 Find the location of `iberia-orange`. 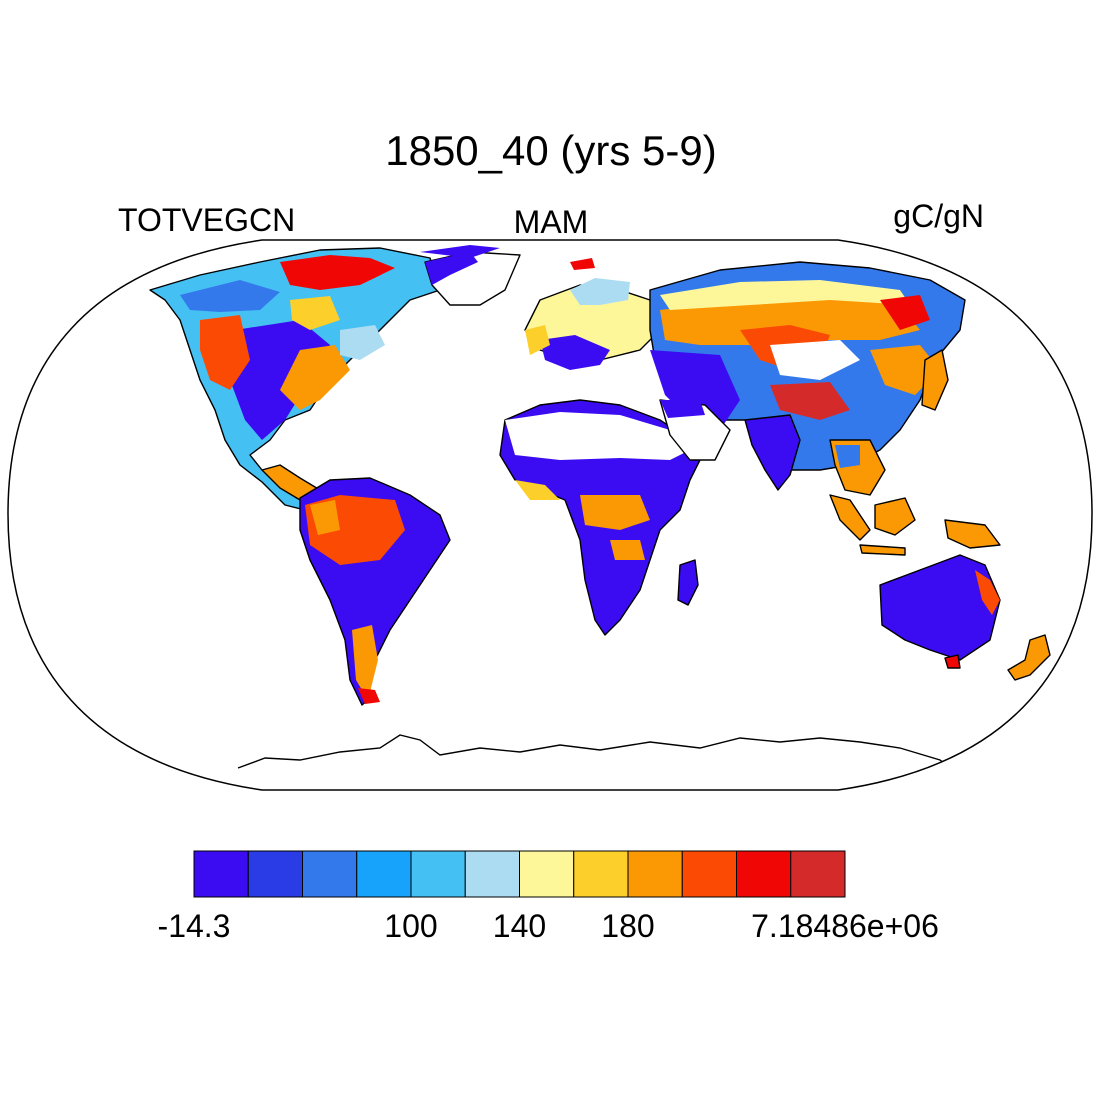

iberia-orange is located at coordinates (537, 340).